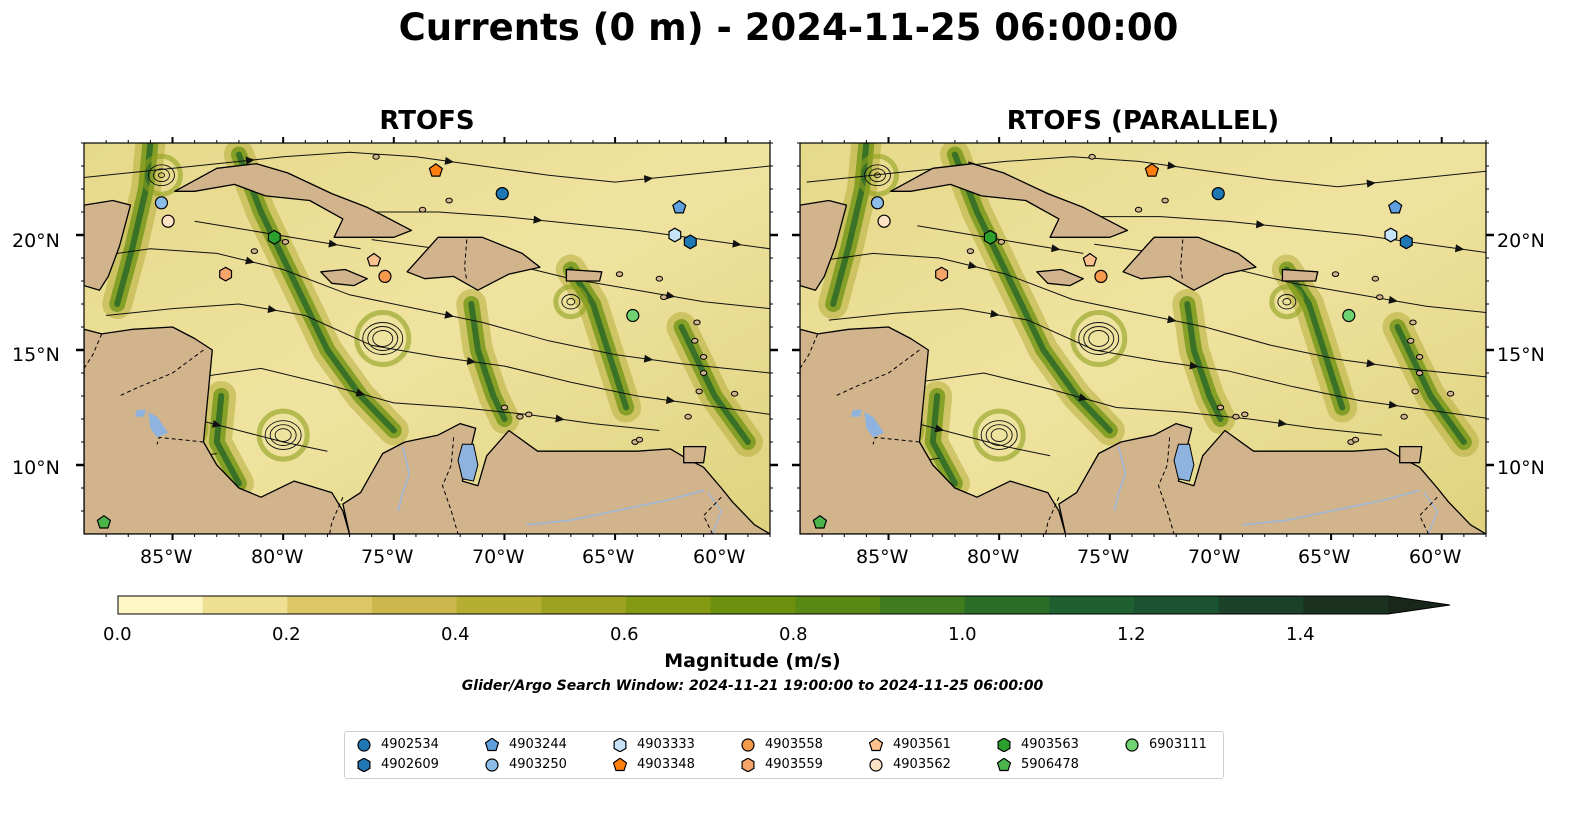 The height and width of the screenshot is (827, 1577). What do you see at coordinates (1038, 744) in the screenshot?
I see `legend-item-4903563: 4903563` at bounding box center [1038, 744].